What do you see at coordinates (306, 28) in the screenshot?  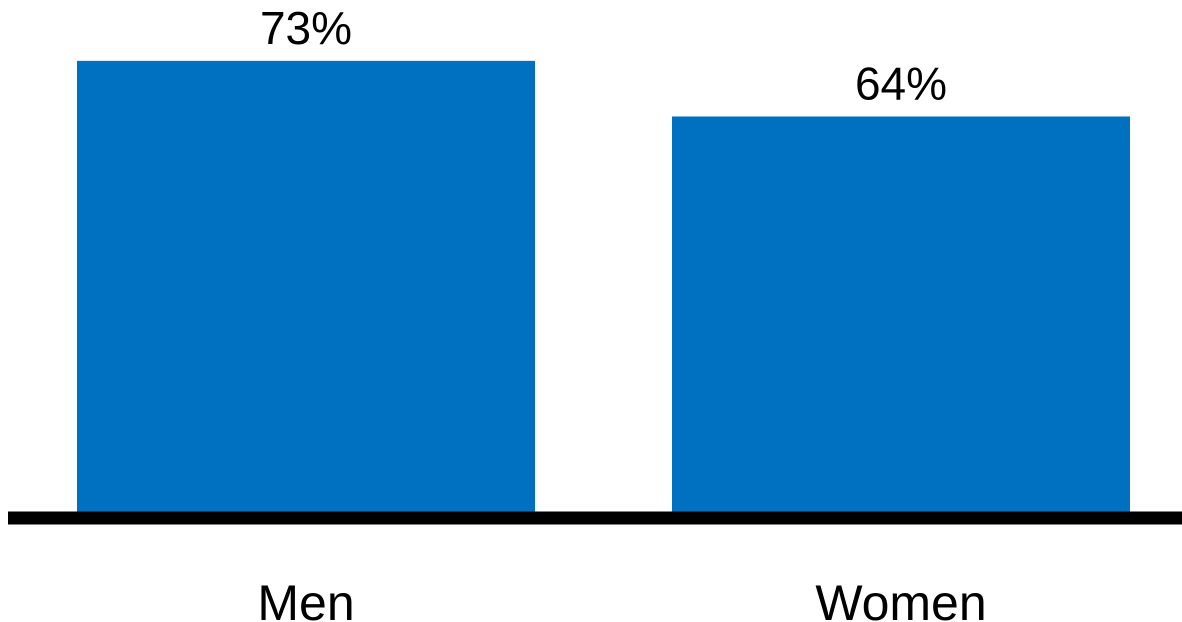 I see `data-label-men: 73%` at bounding box center [306, 28].